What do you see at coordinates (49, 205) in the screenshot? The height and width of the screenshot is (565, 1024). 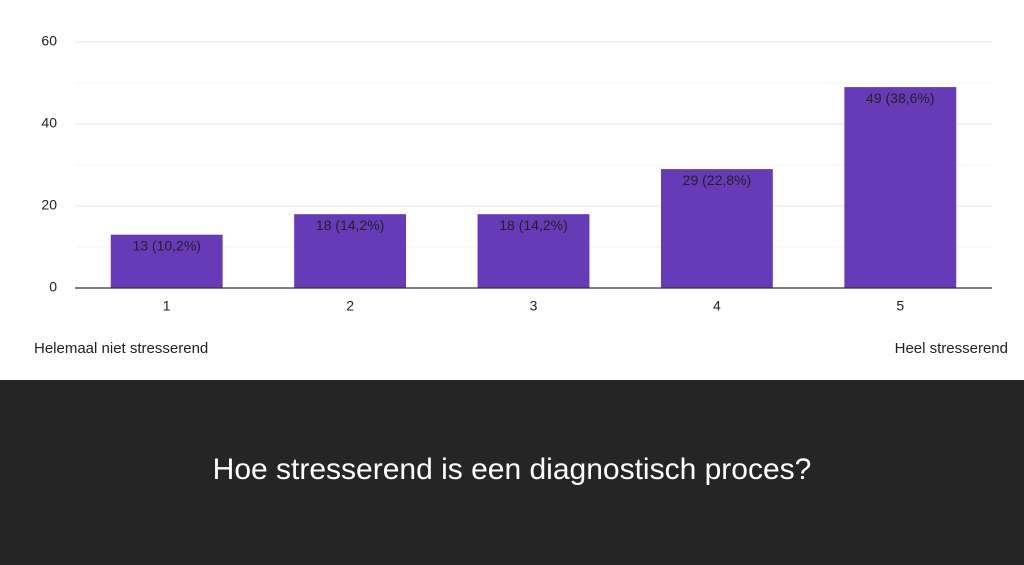 I see `y-tick-label: 20` at bounding box center [49, 205].